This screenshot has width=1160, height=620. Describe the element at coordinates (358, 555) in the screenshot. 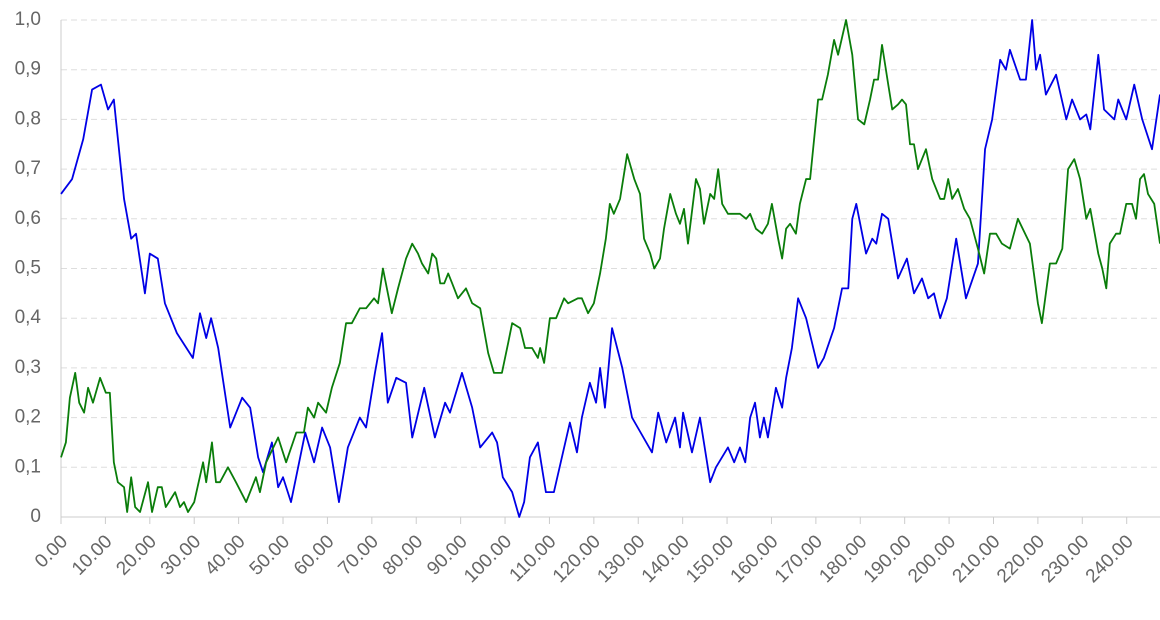

I see `x-tick-label: 70.00` at that location.